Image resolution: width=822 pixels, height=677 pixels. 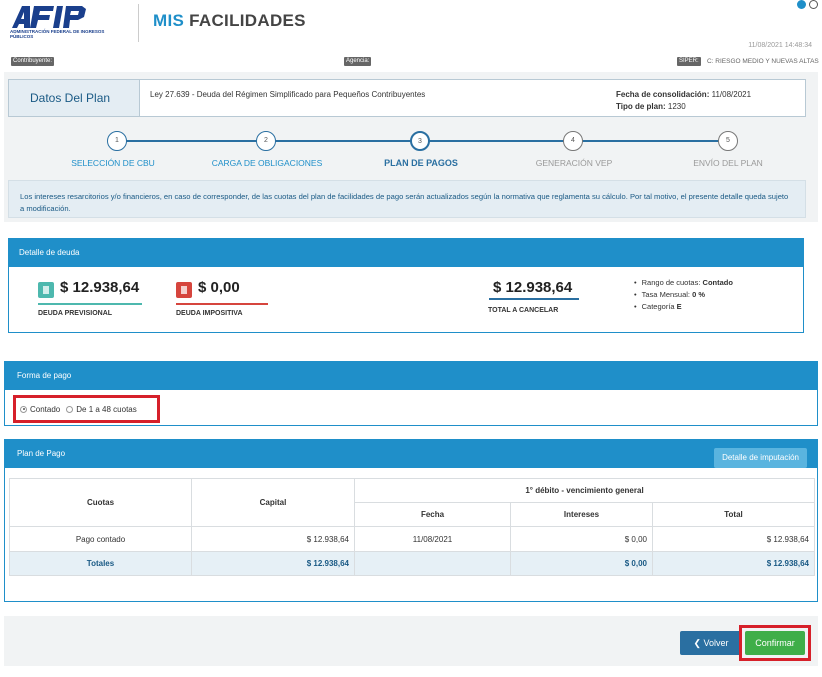 I want to click on footer-actions: ❮ Volver Confirmar, so click(x=411, y=641).